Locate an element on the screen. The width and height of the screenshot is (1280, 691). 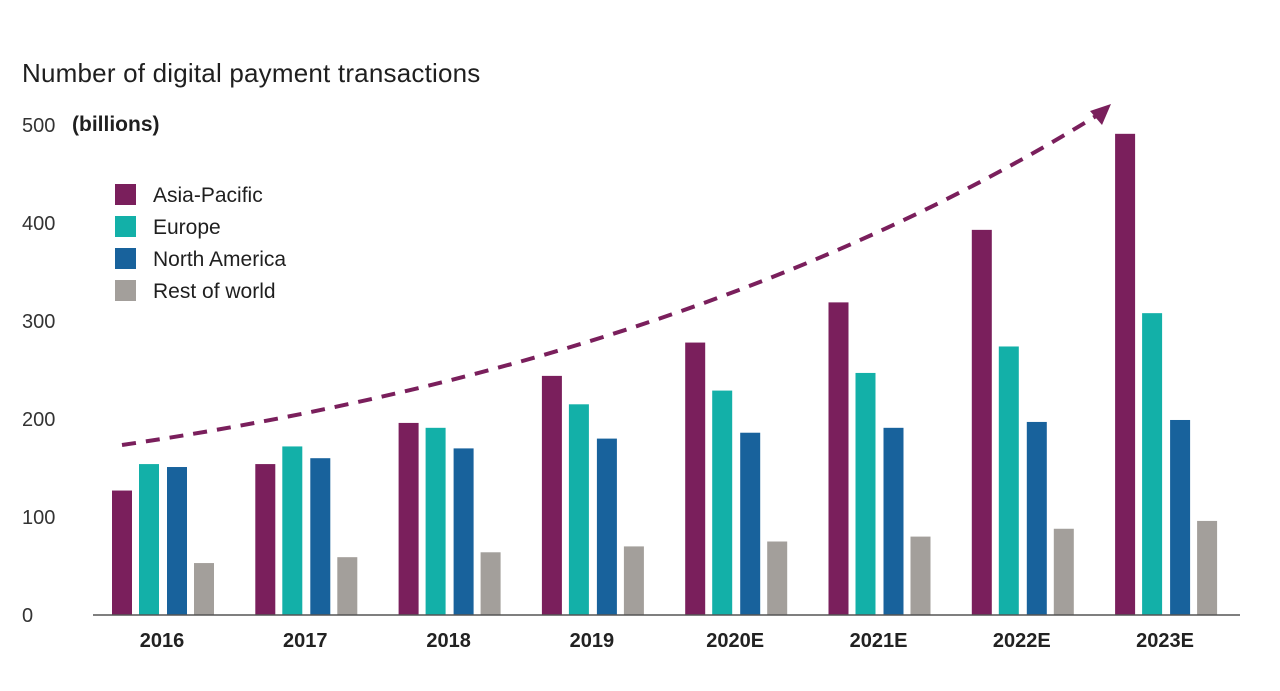
bar-rest-of-world-2019 is located at coordinates (633, 580).